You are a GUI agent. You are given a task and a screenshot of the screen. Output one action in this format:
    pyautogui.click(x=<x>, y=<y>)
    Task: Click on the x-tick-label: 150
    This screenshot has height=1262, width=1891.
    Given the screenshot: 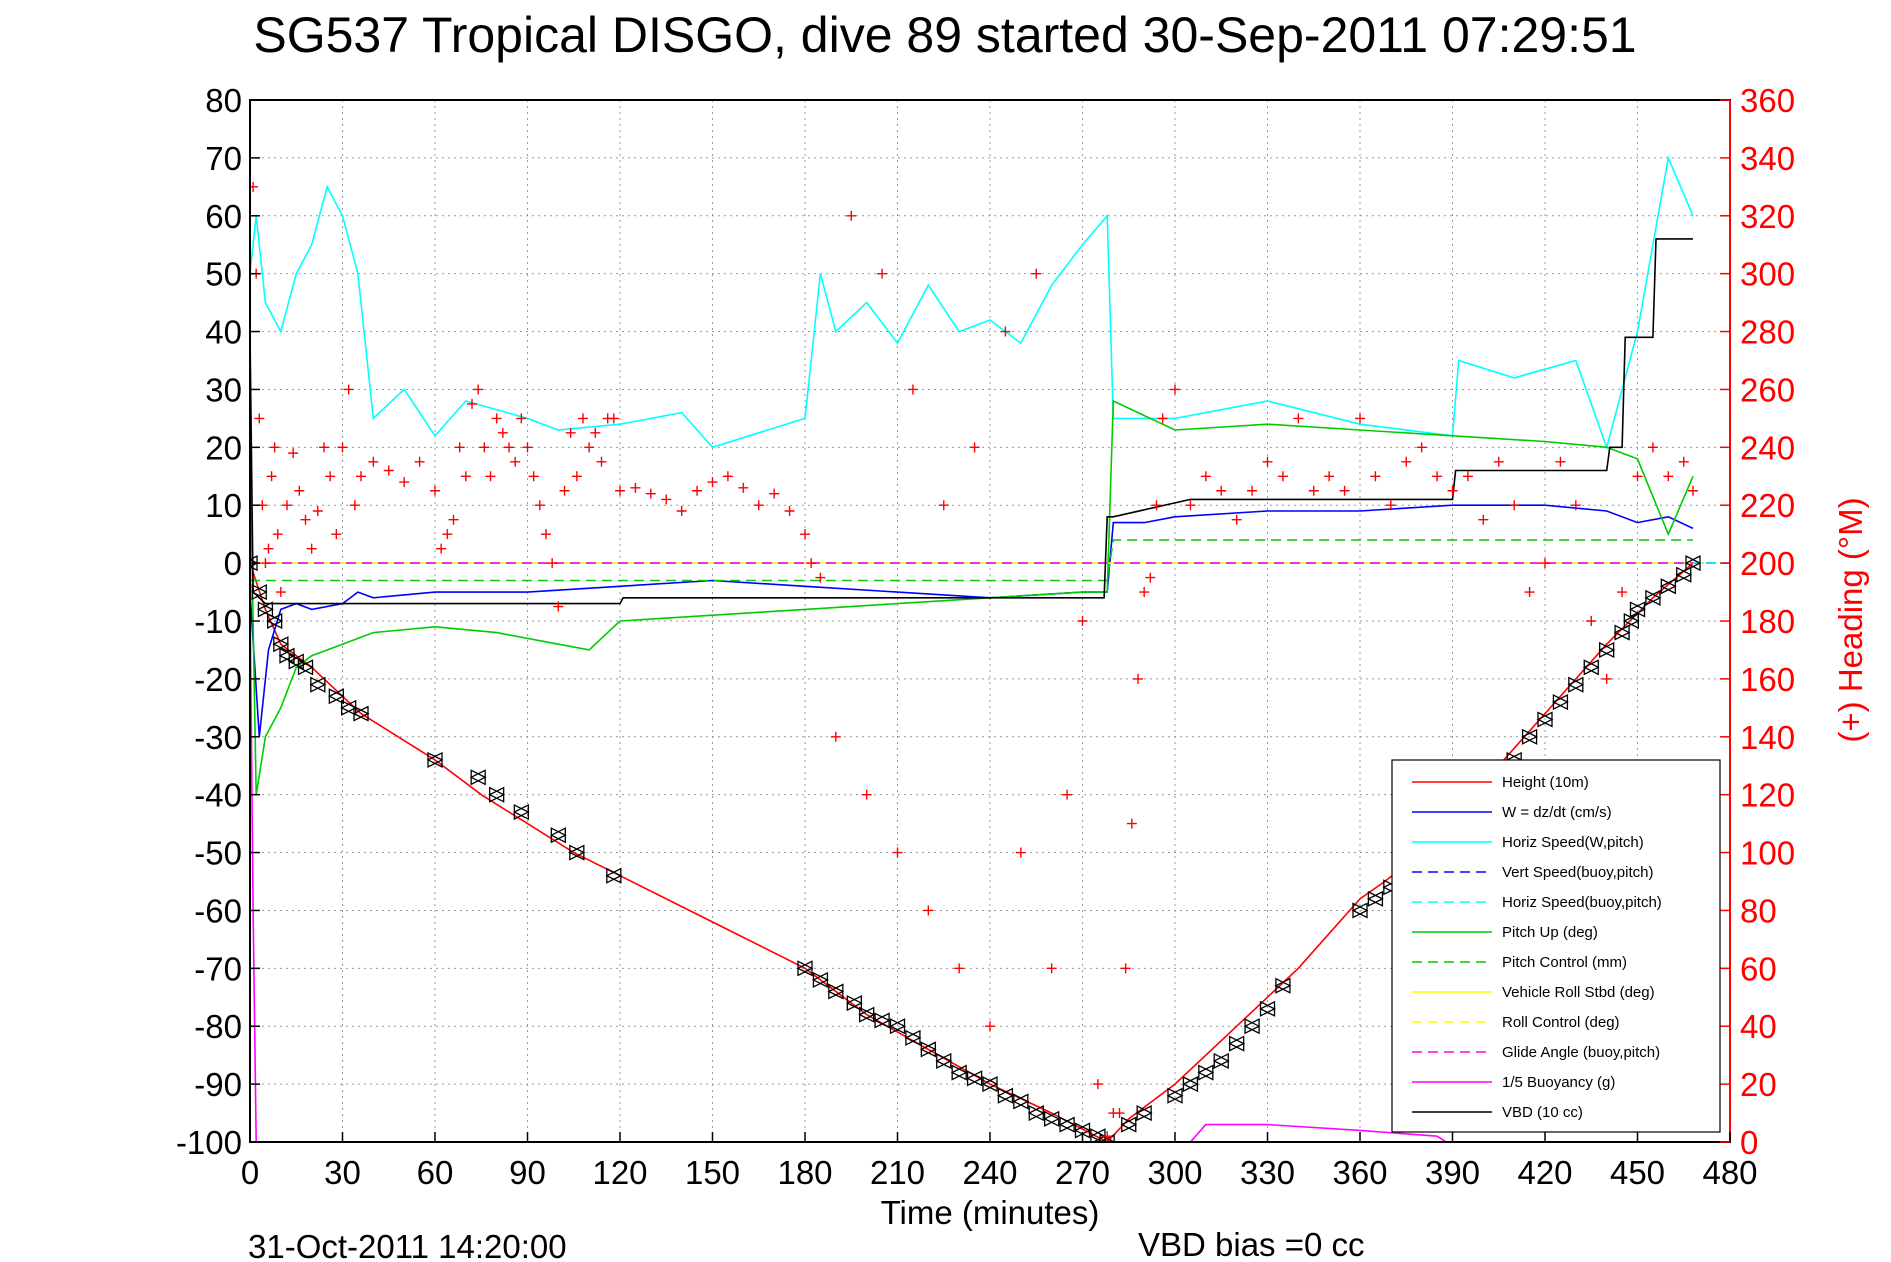 What is the action you would take?
    pyautogui.click(x=712, y=1172)
    